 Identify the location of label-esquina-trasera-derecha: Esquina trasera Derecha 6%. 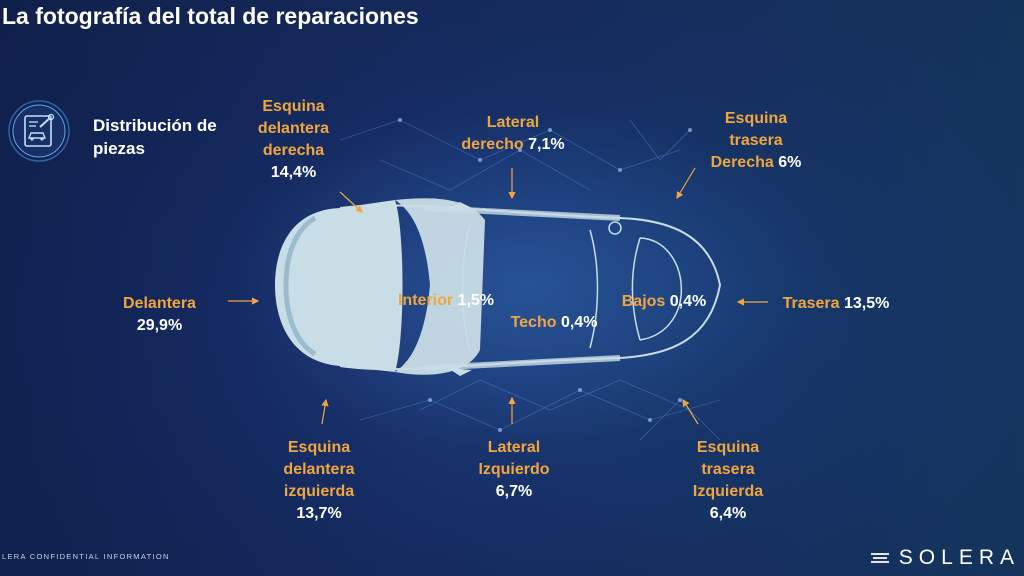
(756, 141).